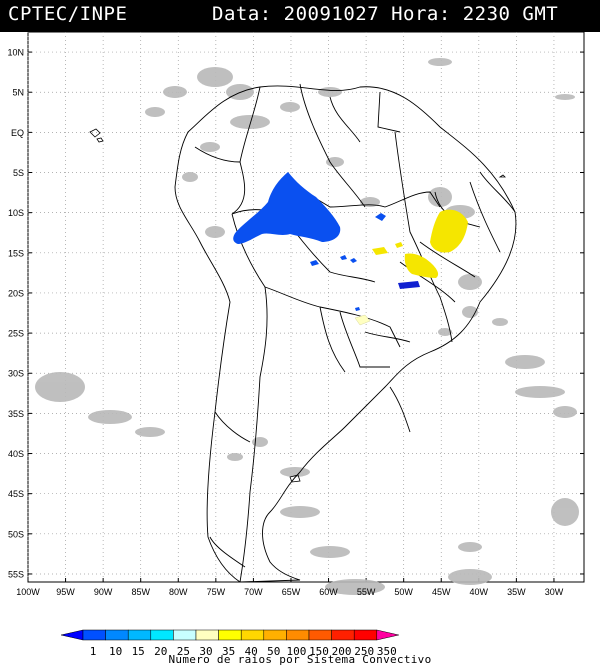  I want to click on lon-tick-label: 75W, so click(216, 592).